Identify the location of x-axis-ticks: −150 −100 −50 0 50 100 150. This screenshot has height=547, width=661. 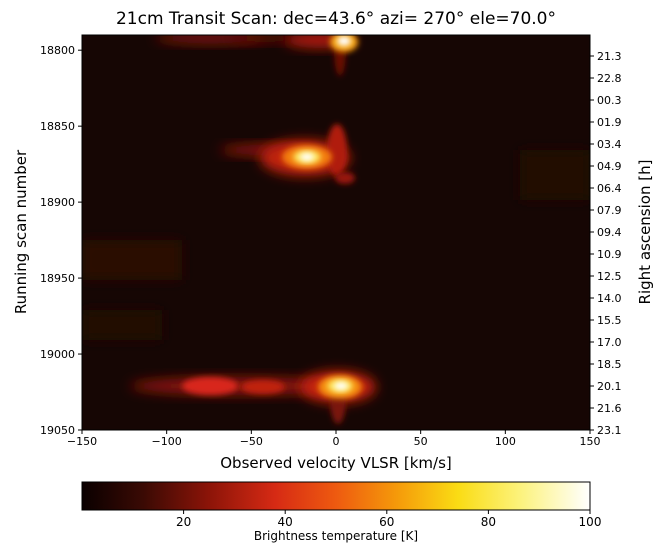
(334, 439).